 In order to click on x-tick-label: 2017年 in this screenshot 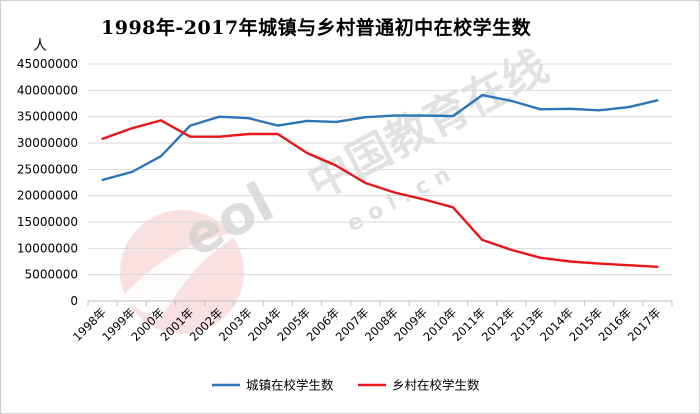, I will do `click(644, 324)`.